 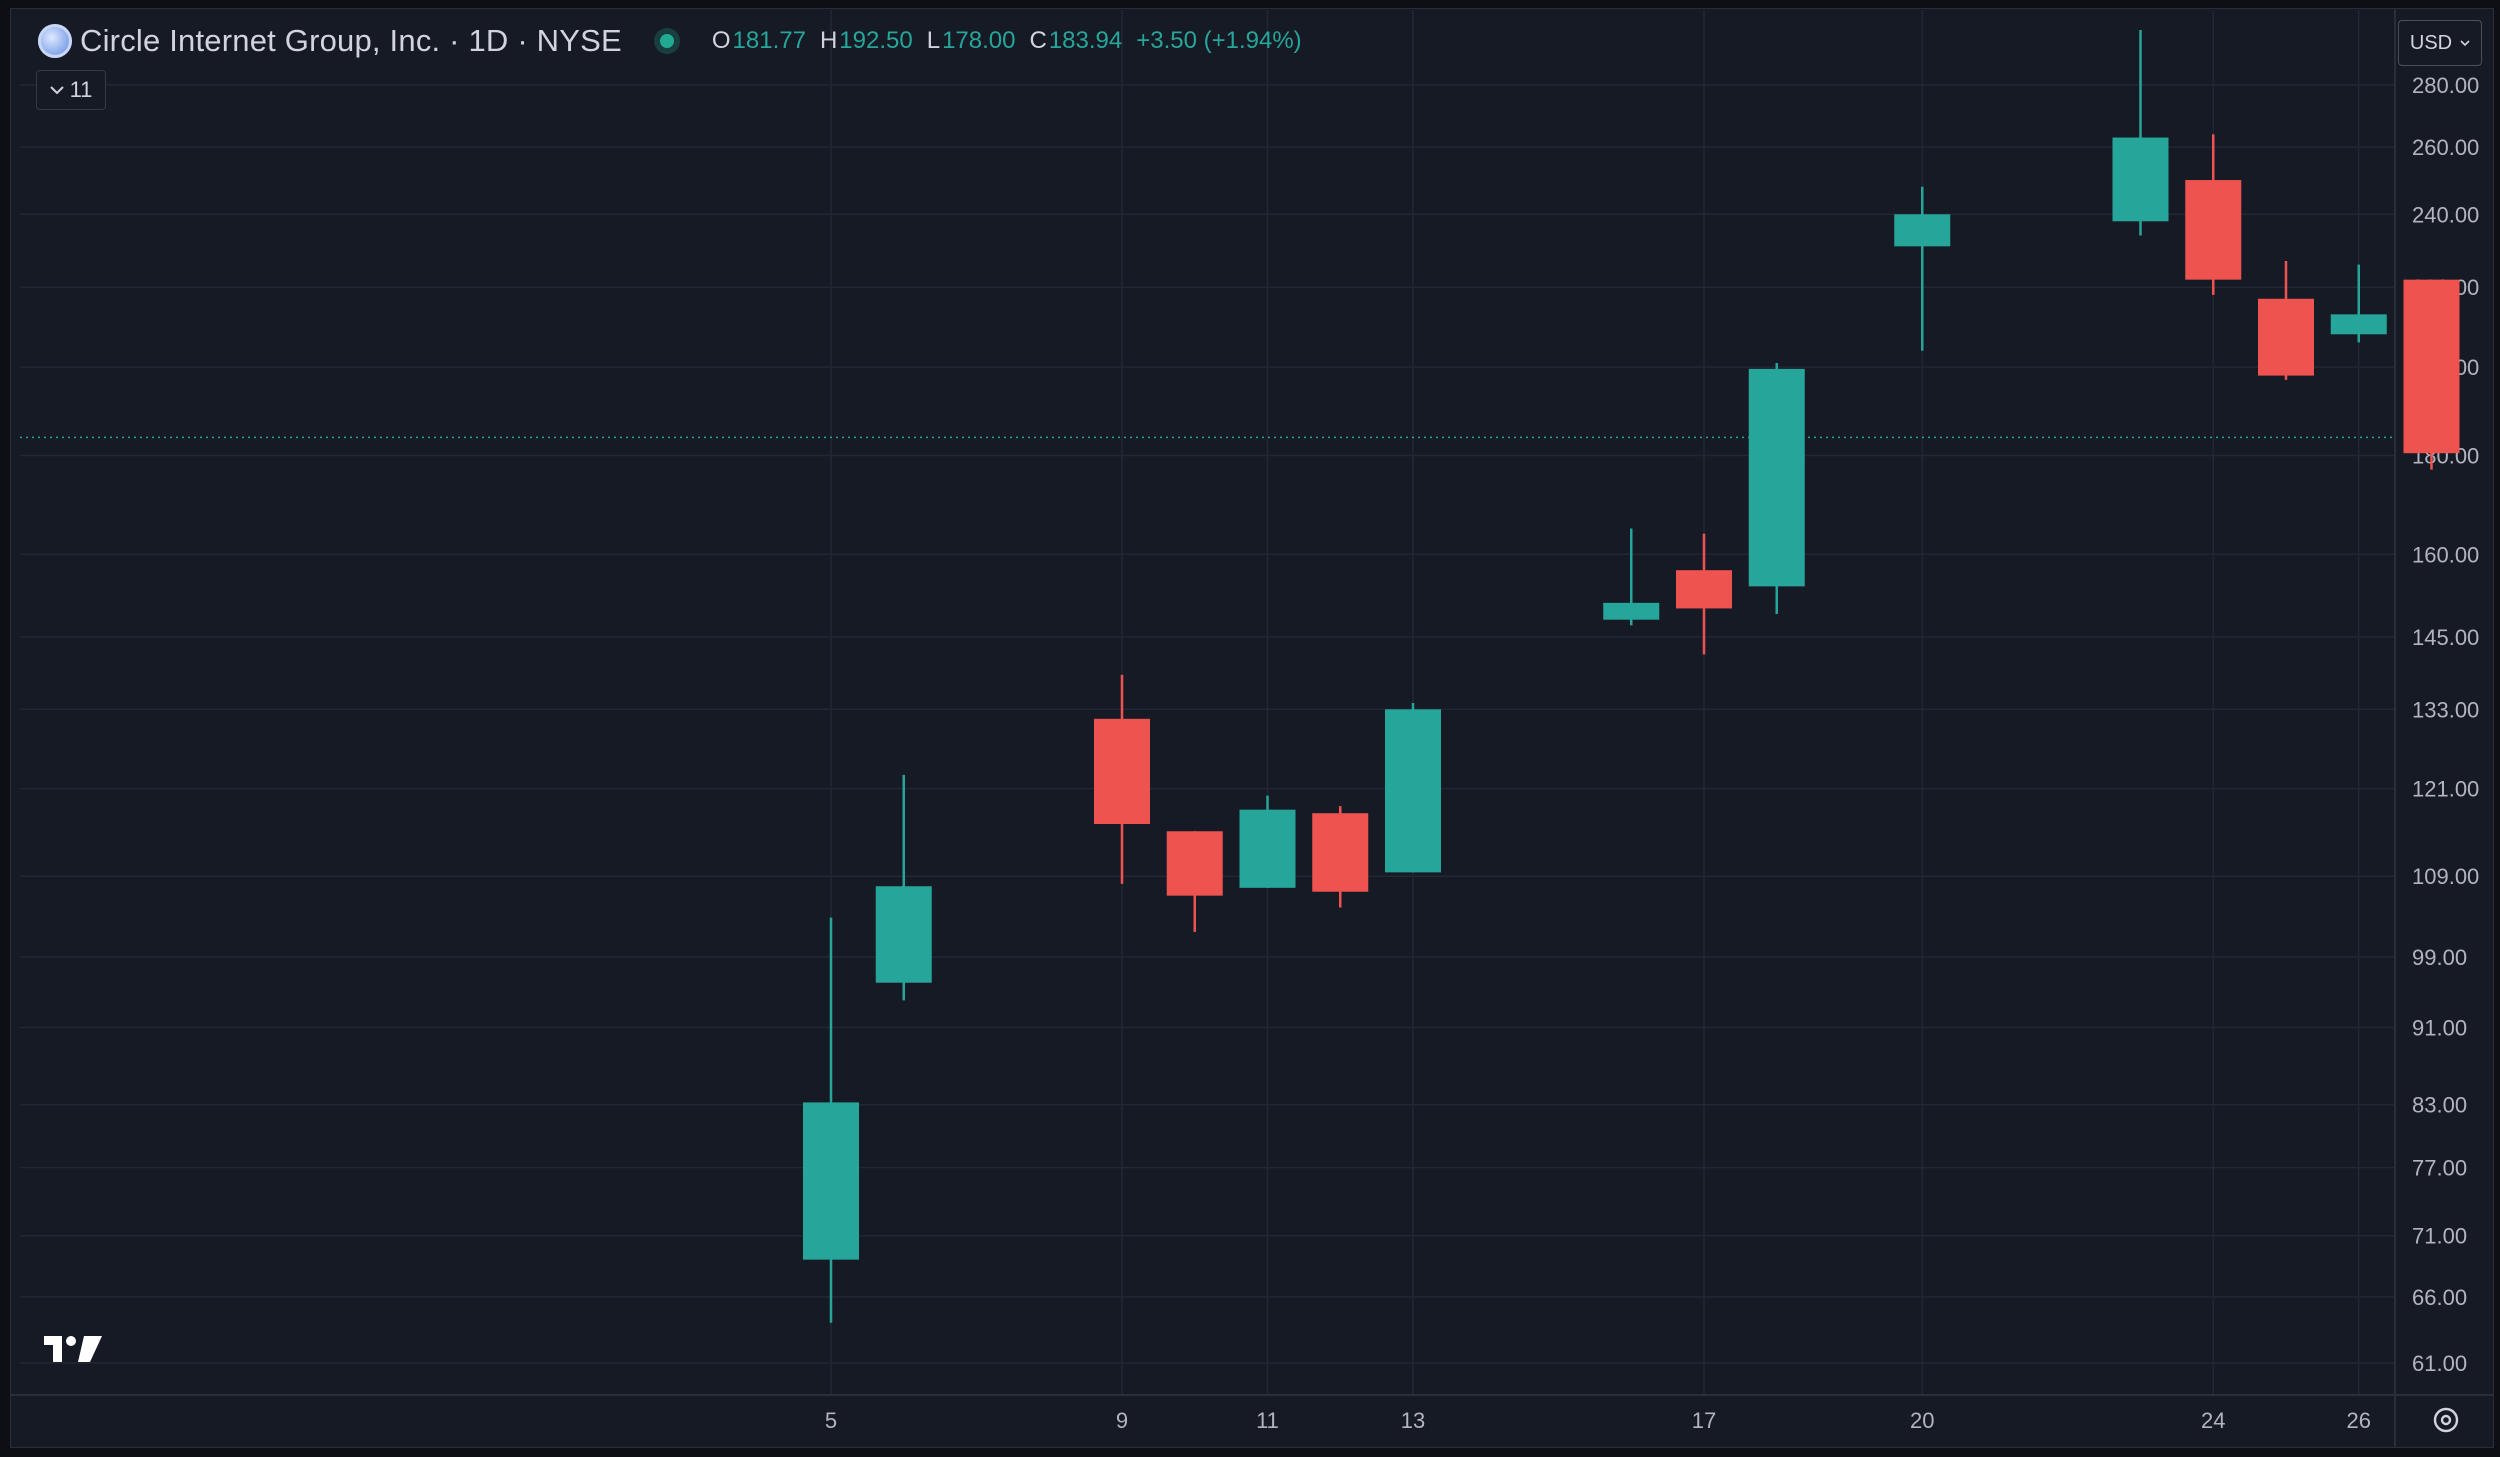 I want to click on y-tick-label: 240.00, so click(x=2445, y=214).